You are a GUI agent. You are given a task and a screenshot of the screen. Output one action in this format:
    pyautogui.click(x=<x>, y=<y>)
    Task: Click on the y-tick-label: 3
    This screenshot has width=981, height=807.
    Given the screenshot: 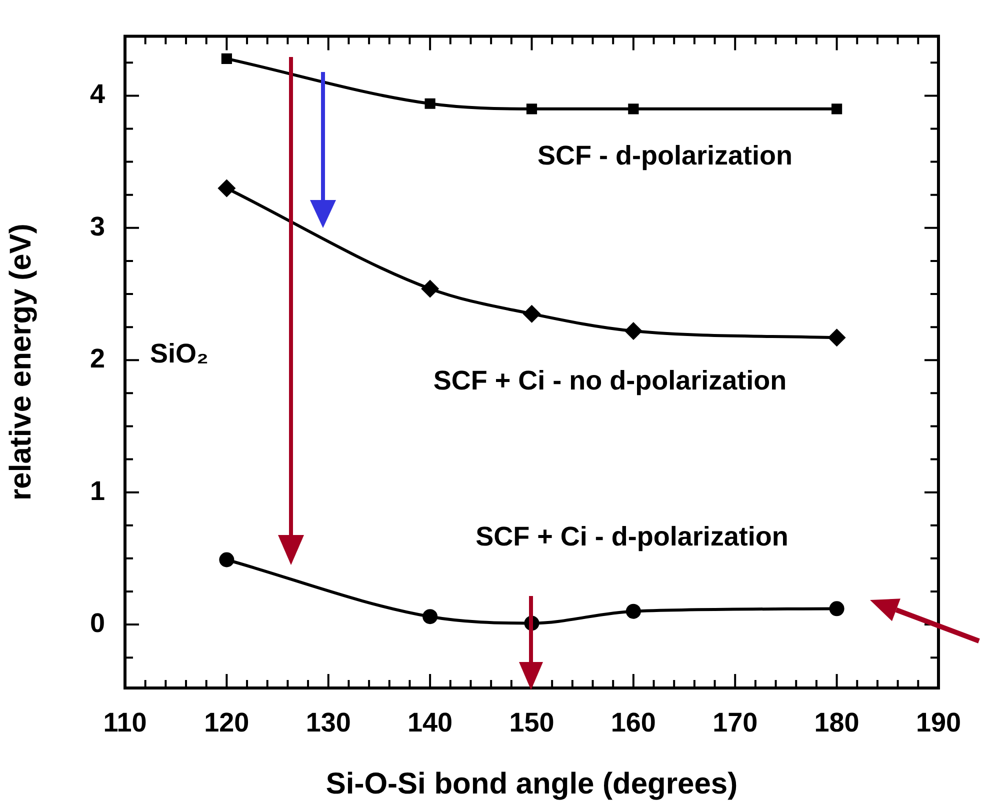 What is the action you would take?
    pyautogui.click(x=97, y=226)
    